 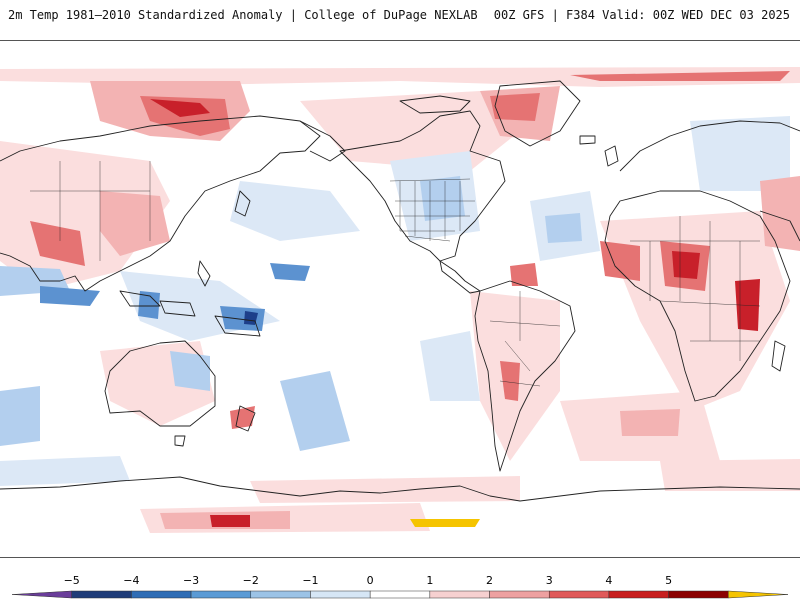 I want to click on pacific-cool-strong, so click(x=290, y=272).